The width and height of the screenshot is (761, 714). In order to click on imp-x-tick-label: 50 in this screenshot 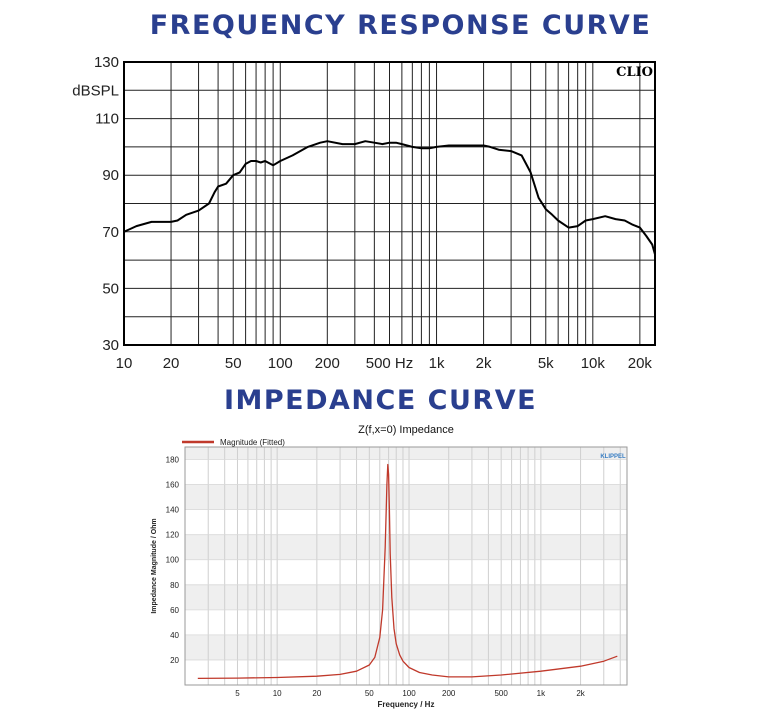, I will do `click(369, 693)`.